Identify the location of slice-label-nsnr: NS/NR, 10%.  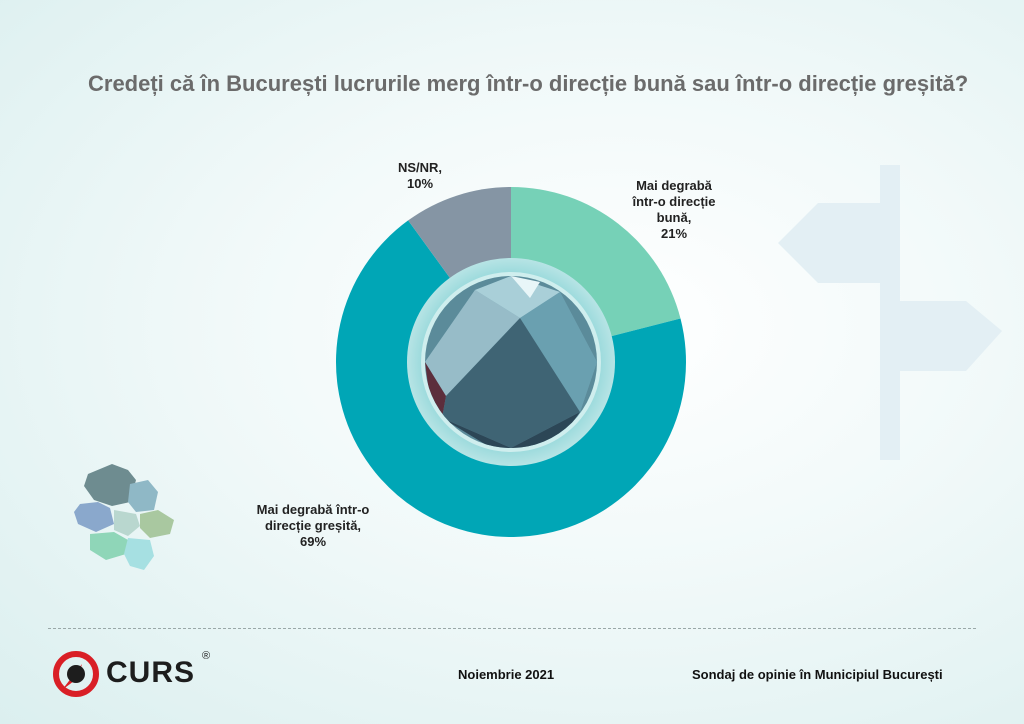
(420, 175).